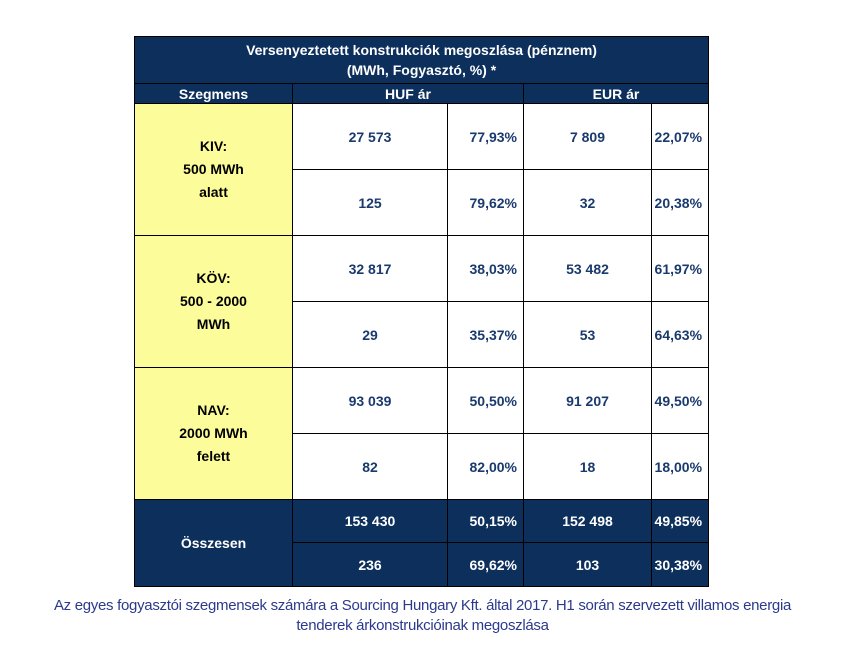  Describe the element at coordinates (213, 410) in the screenshot. I see `segment-label-line: NAV:` at that location.